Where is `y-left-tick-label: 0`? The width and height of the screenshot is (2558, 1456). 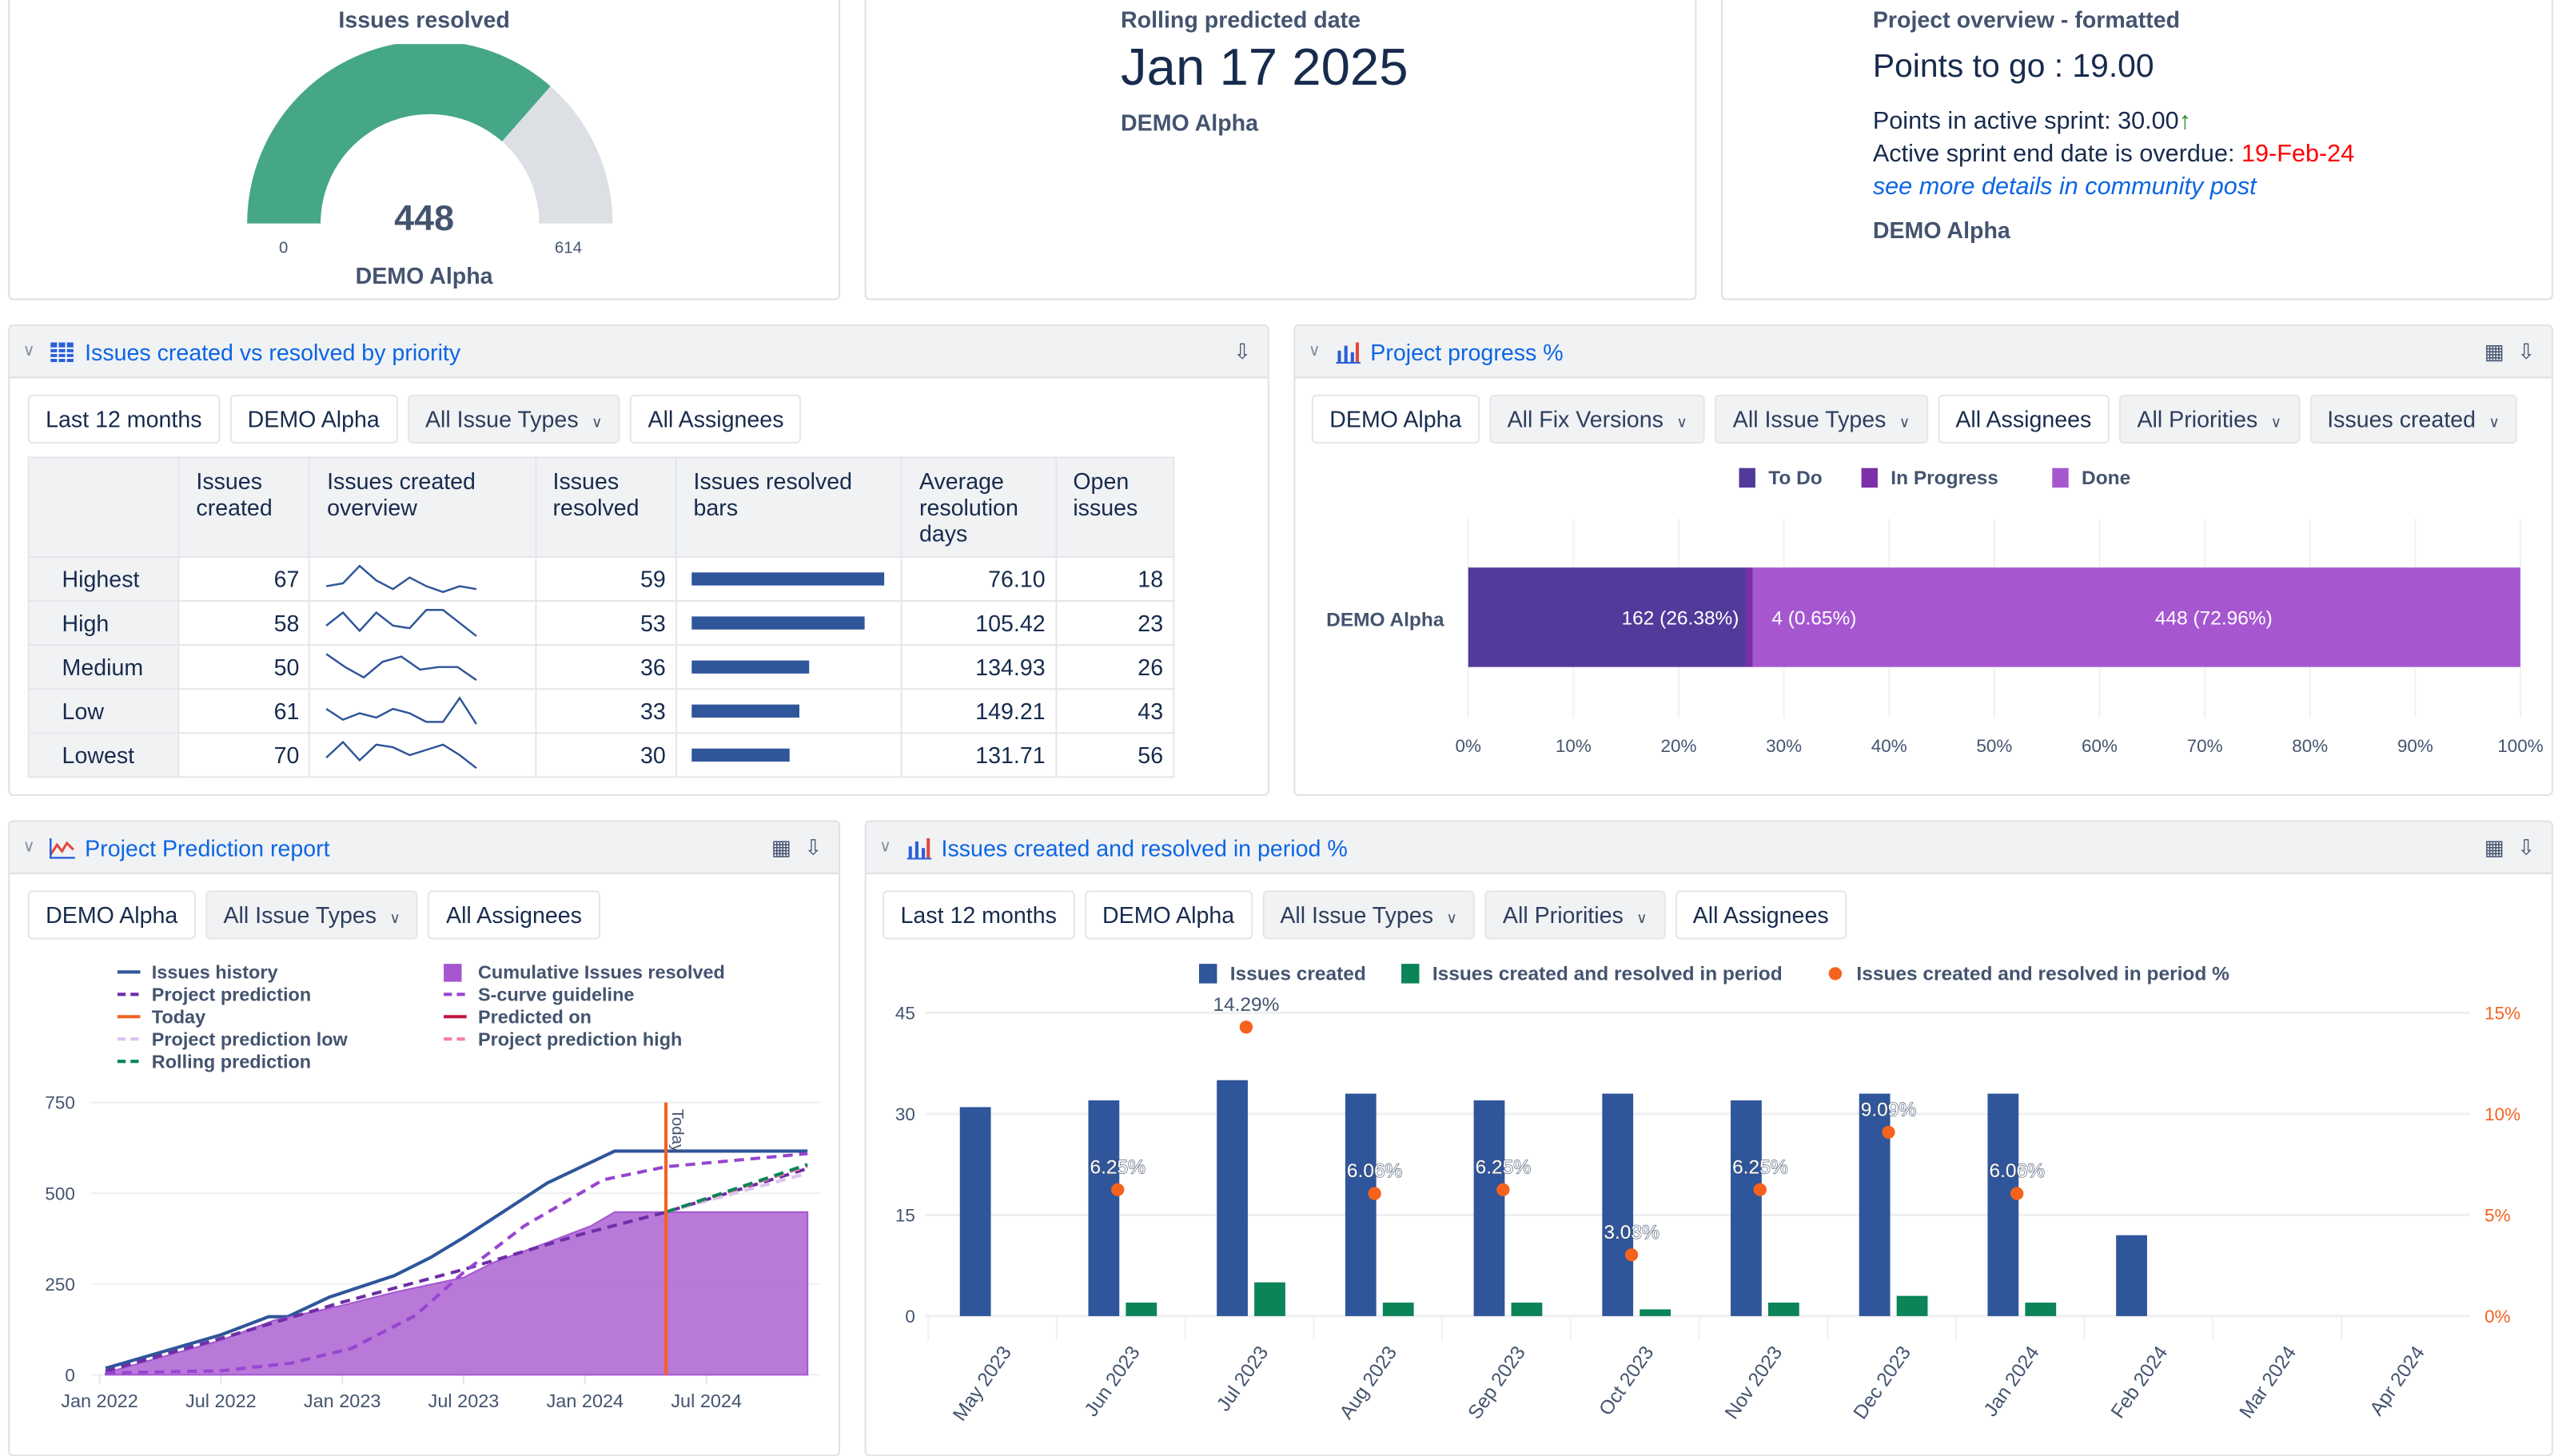
y-left-tick-label: 0 is located at coordinates (909, 1317).